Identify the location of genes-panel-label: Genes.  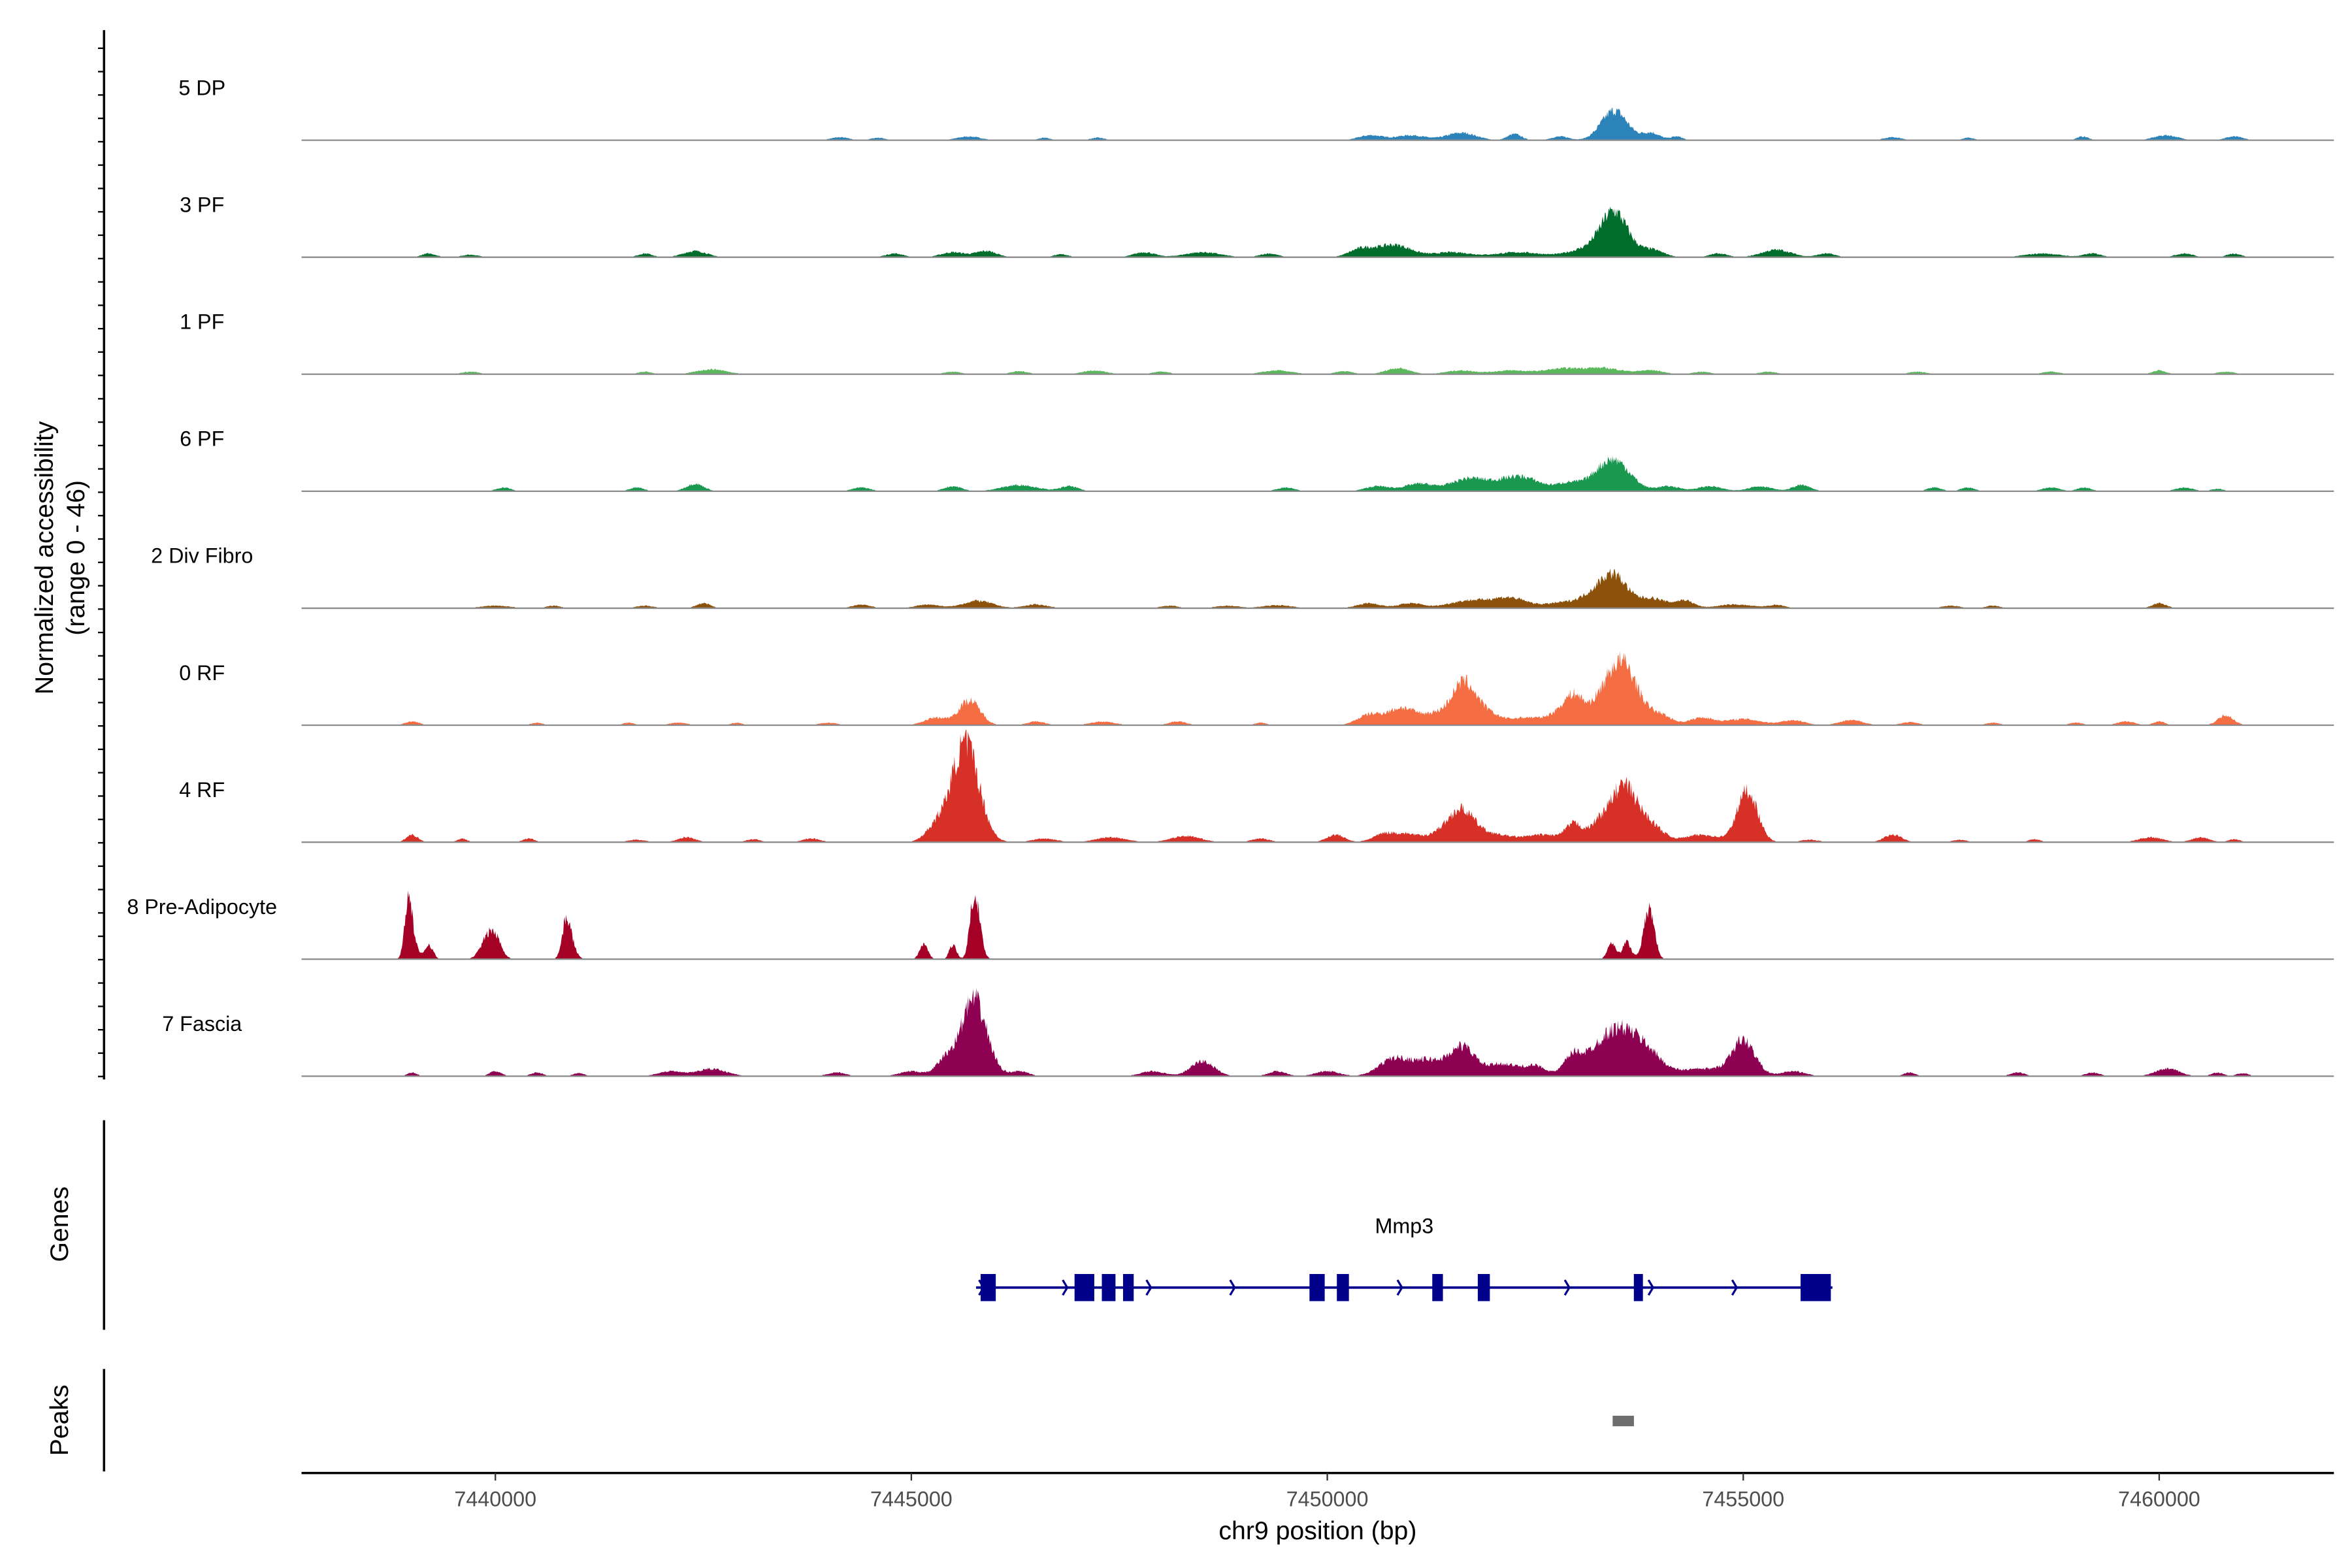
(59, 1224).